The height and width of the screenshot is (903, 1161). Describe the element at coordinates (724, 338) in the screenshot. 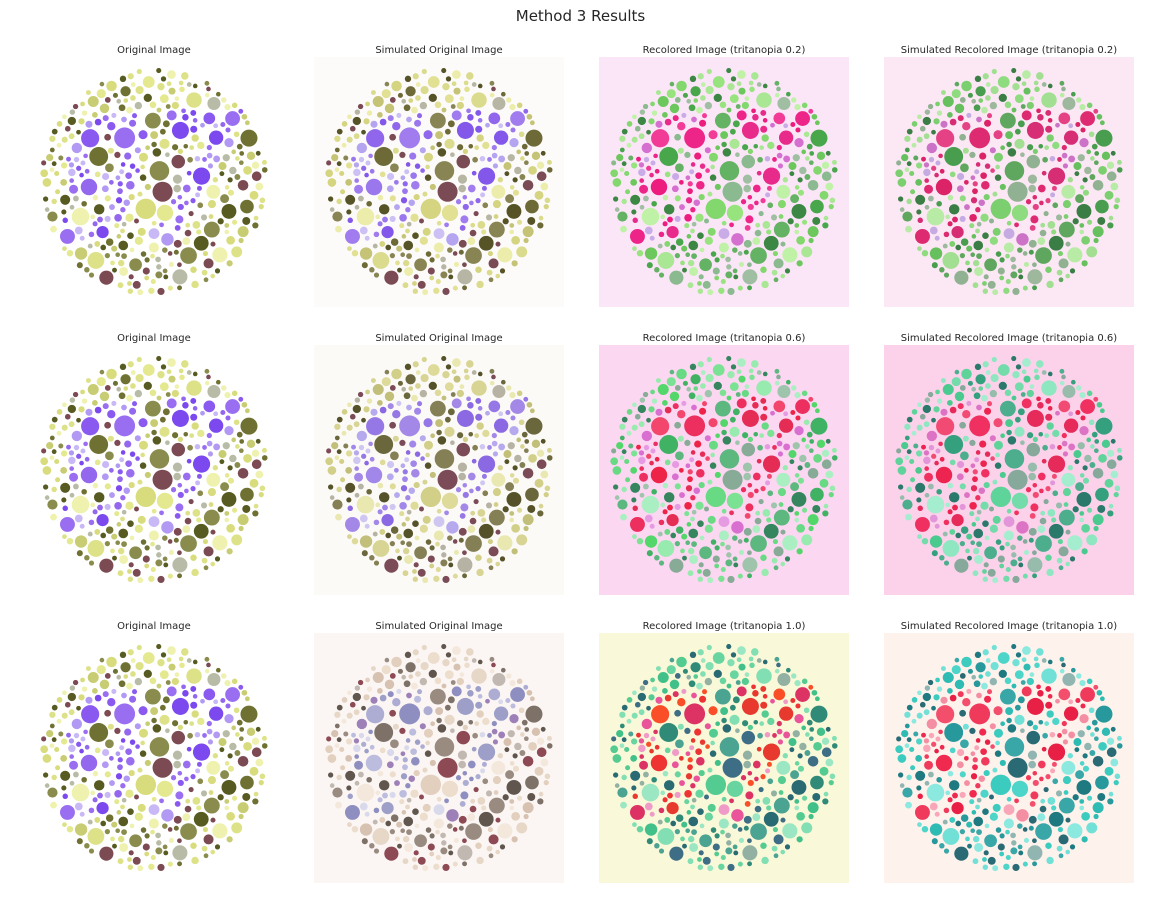

I see `subplot-title: Recolored Image (tritanopia 0.6)` at that location.